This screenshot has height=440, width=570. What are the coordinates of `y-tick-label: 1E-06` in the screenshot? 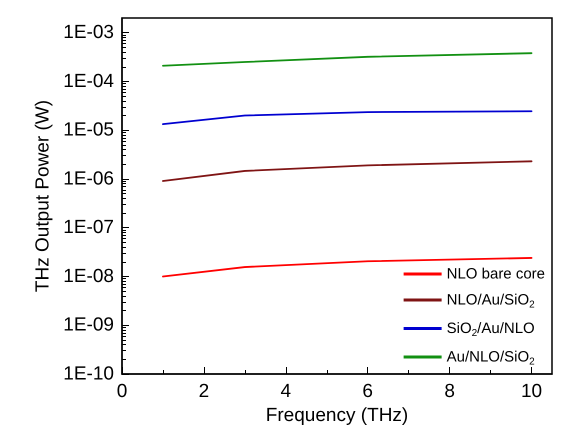 It's located at (88, 179).